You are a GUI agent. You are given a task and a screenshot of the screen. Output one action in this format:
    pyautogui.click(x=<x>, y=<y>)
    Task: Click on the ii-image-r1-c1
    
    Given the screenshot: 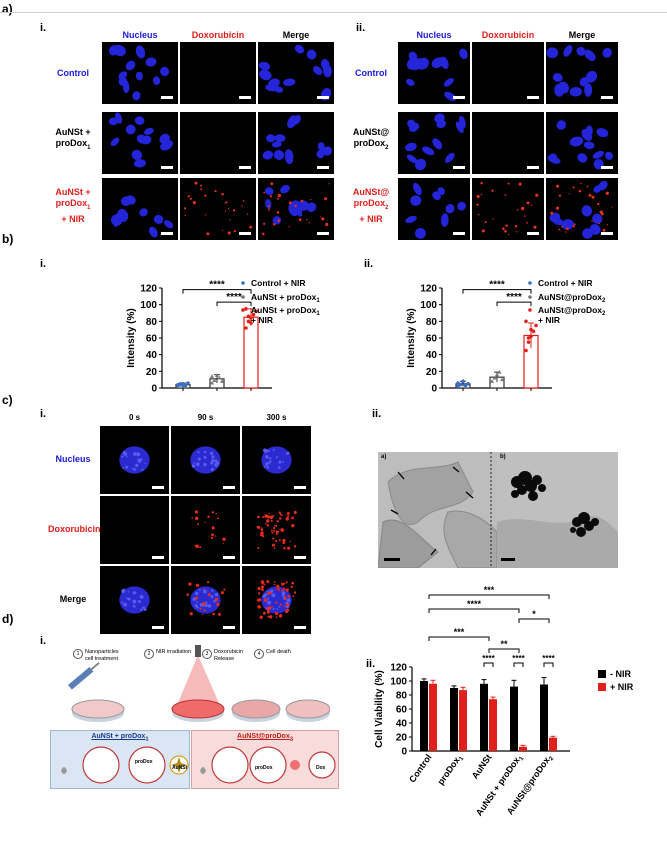 What is the action you would take?
    pyautogui.click(x=508, y=143)
    